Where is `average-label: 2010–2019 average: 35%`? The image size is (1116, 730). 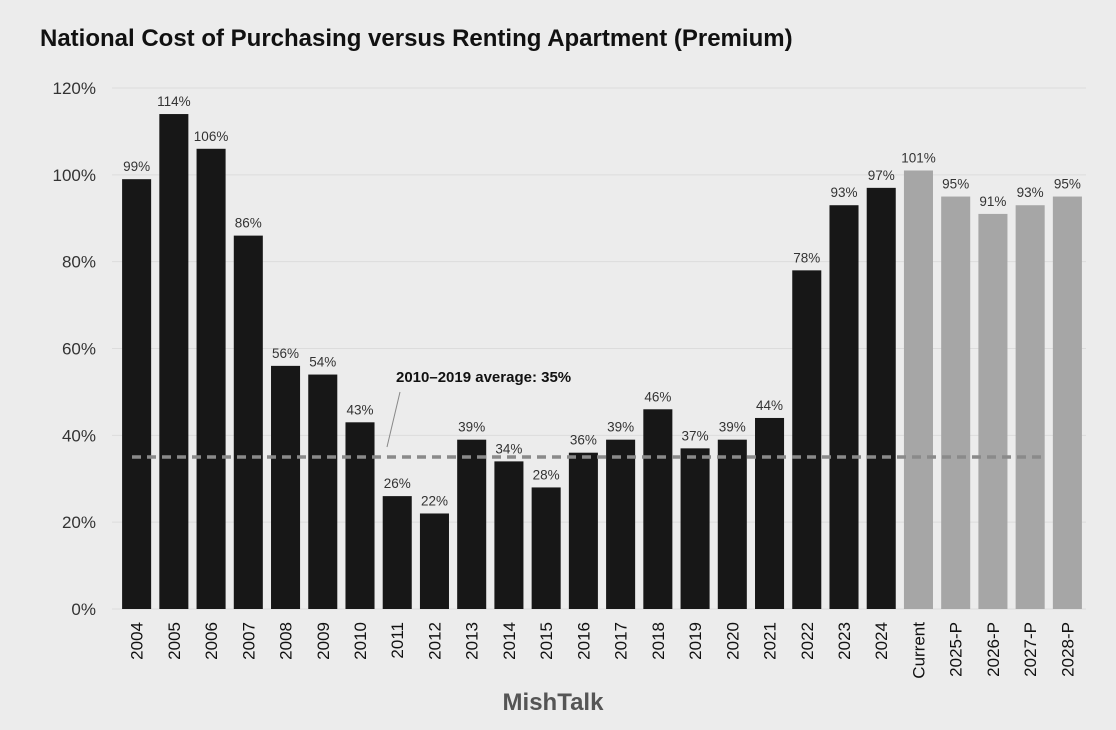 average-label: 2010–2019 average: 35% is located at coordinates (483, 377).